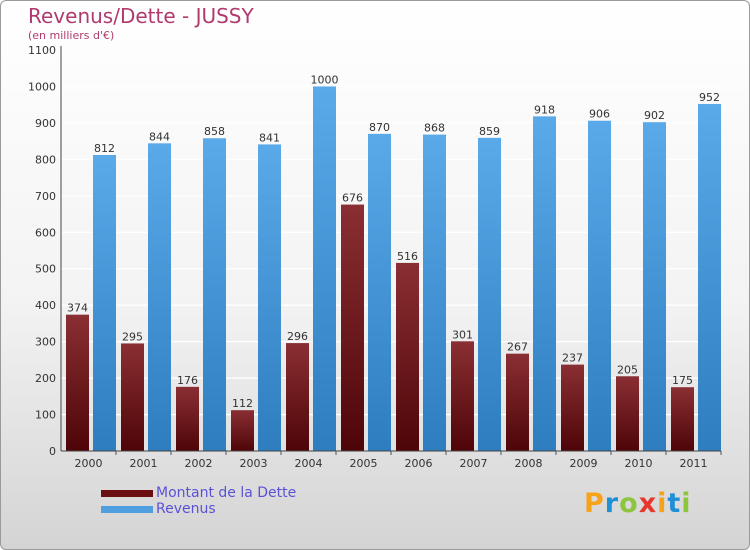  What do you see at coordinates (159, 136) in the screenshot?
I see `data-label-revenus: 844` at bounding box center [159, 136].